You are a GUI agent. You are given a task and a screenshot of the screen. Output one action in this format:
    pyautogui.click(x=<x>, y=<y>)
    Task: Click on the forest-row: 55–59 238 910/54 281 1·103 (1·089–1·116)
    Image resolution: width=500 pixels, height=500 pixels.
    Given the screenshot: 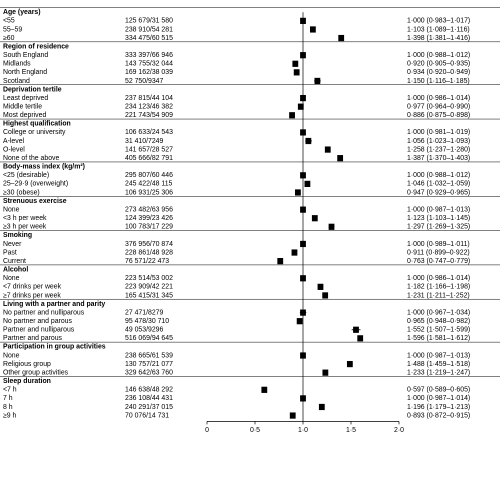 What is the action you would take?
    pyautogui.click(x=236, y=29)
    